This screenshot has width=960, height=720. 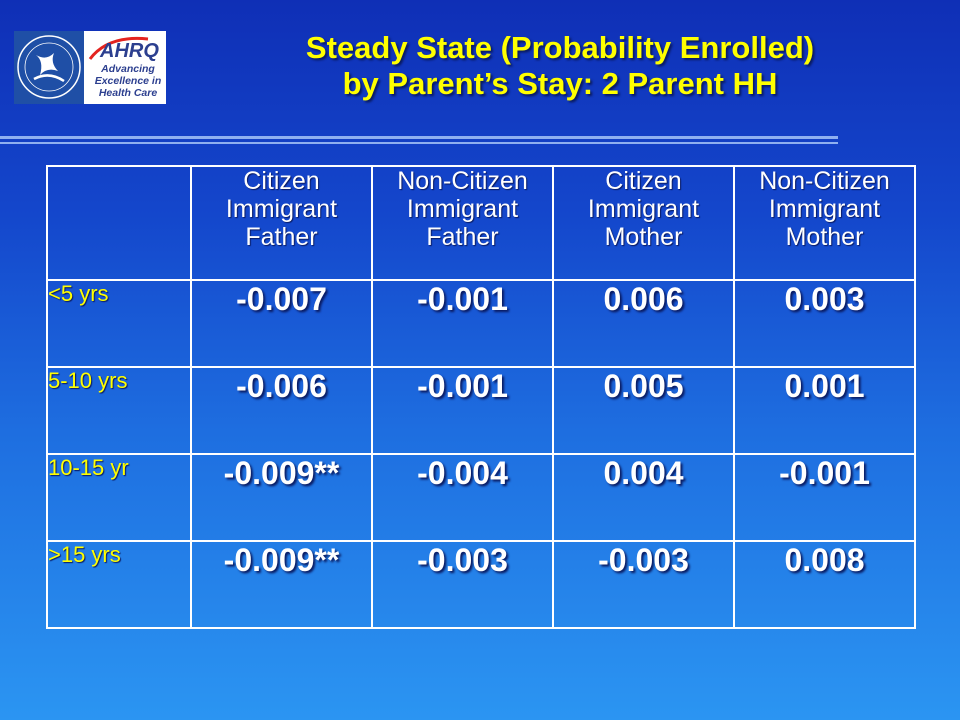 What do you see at coordinates (643, 410) in the screenshot?
I see `table-cell: 0.005` at bounding box center [643, 410].